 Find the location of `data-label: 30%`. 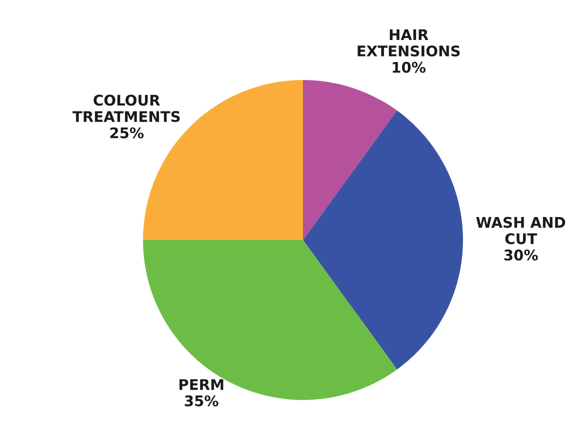

data-label: 30% is located at coordinates (521, 255).